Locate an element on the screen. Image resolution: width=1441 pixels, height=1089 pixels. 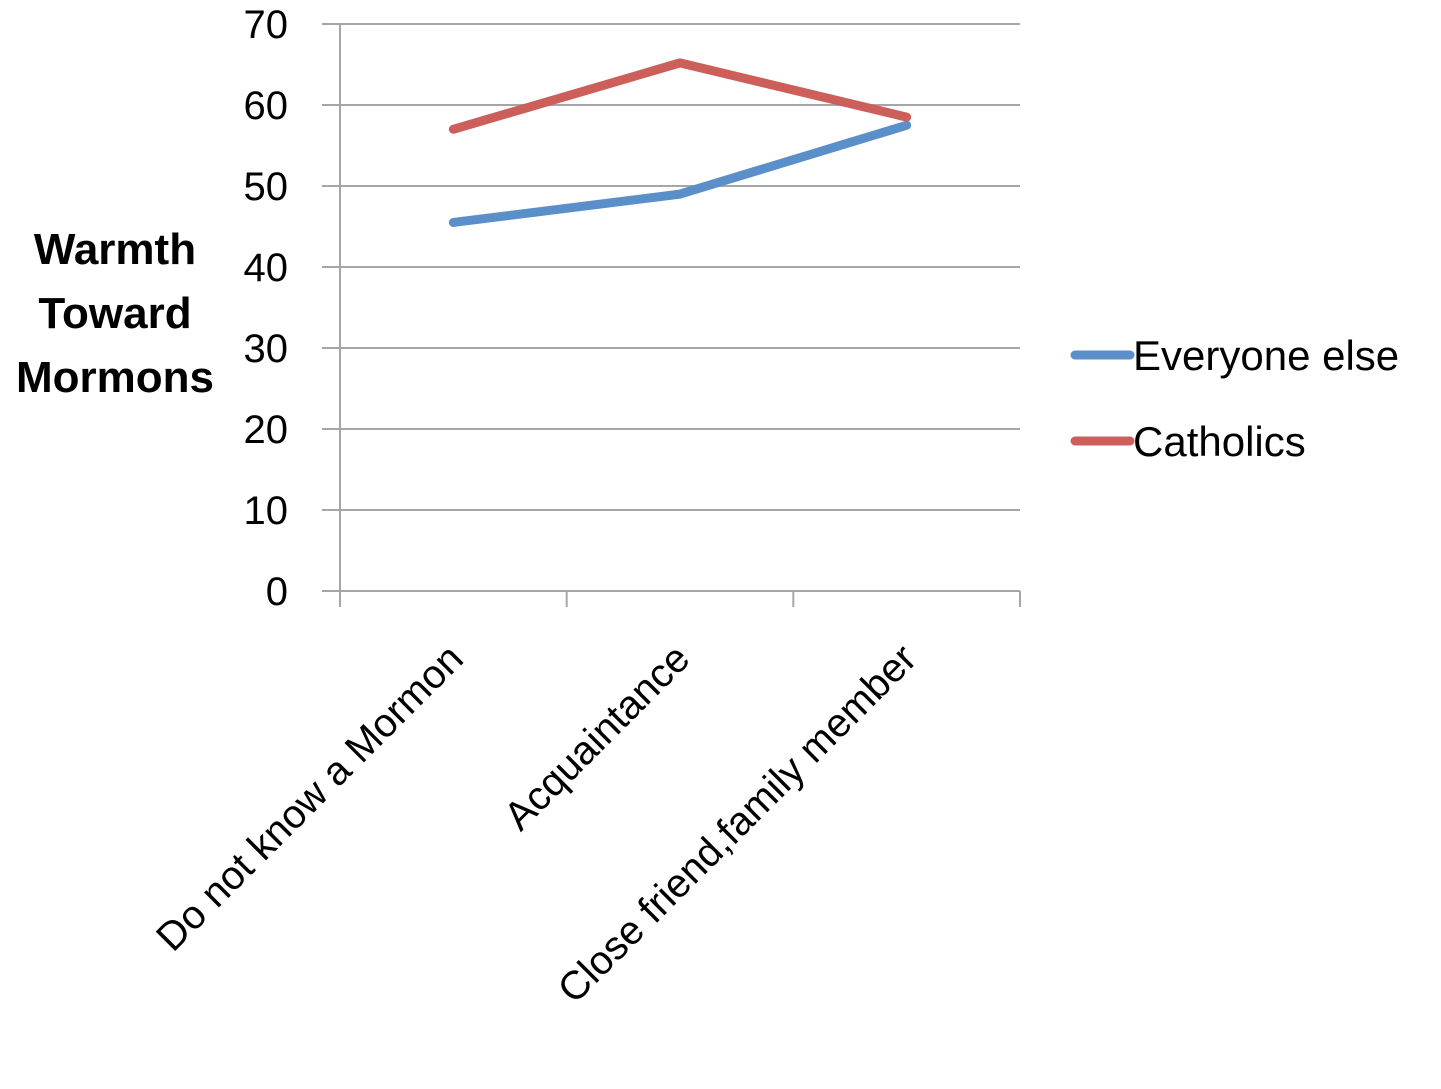
x-category-label-0: Do not know a Mormon is located at coordinates (310, 798).